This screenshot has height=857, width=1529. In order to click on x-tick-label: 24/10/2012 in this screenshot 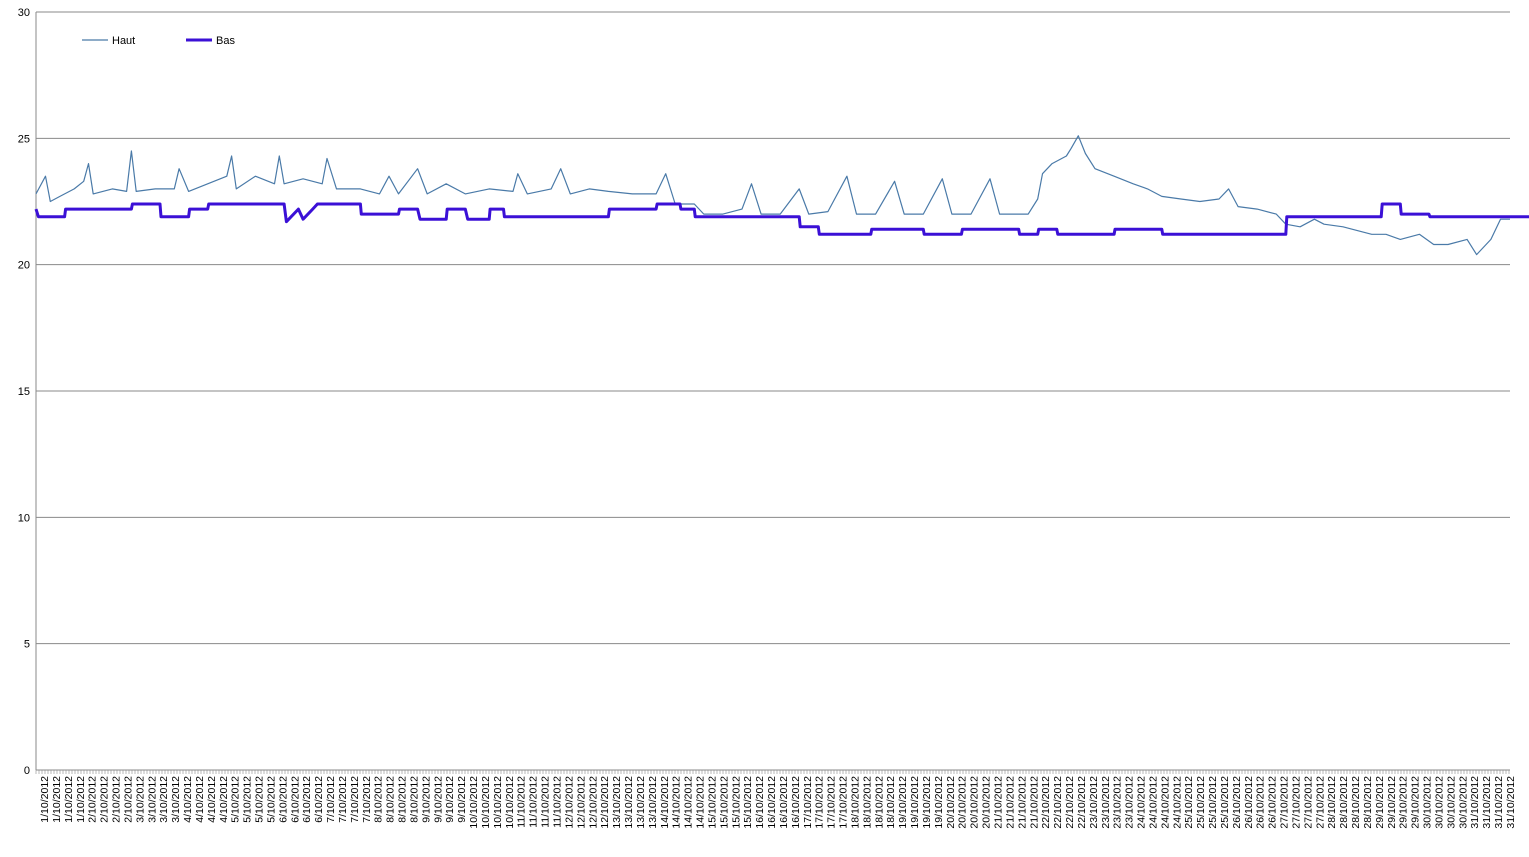, I will do `click(1177, 802)`.